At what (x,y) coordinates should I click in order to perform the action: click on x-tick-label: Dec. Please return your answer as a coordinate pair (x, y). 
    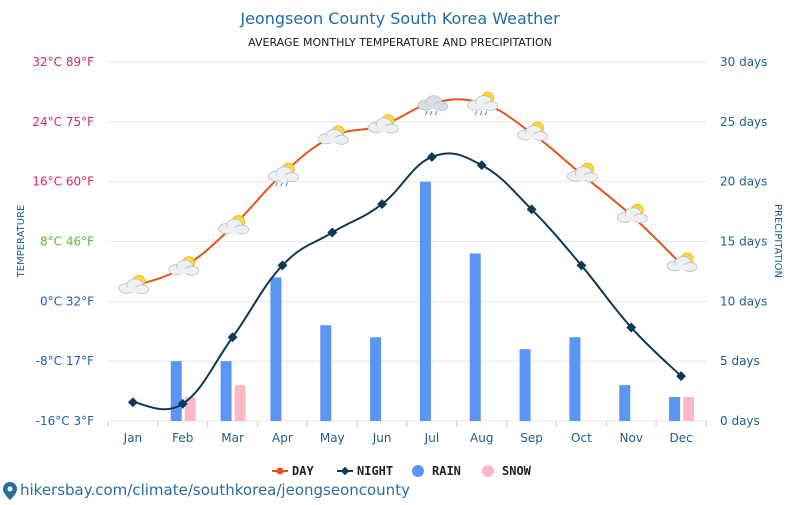
    Looking at the image, I should click on (680, 438).